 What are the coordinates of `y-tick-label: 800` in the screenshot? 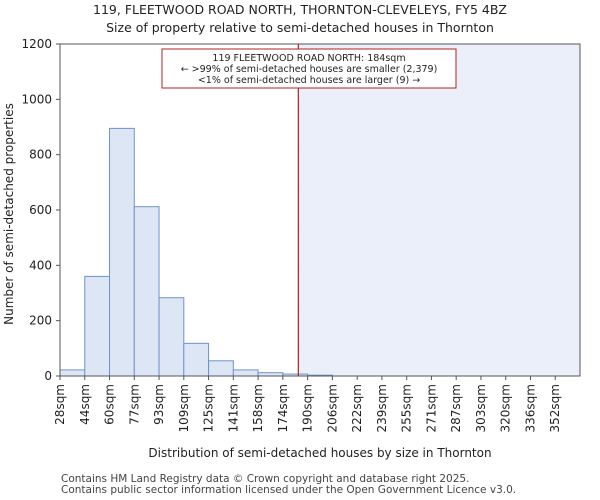 It's located at (40, 155).